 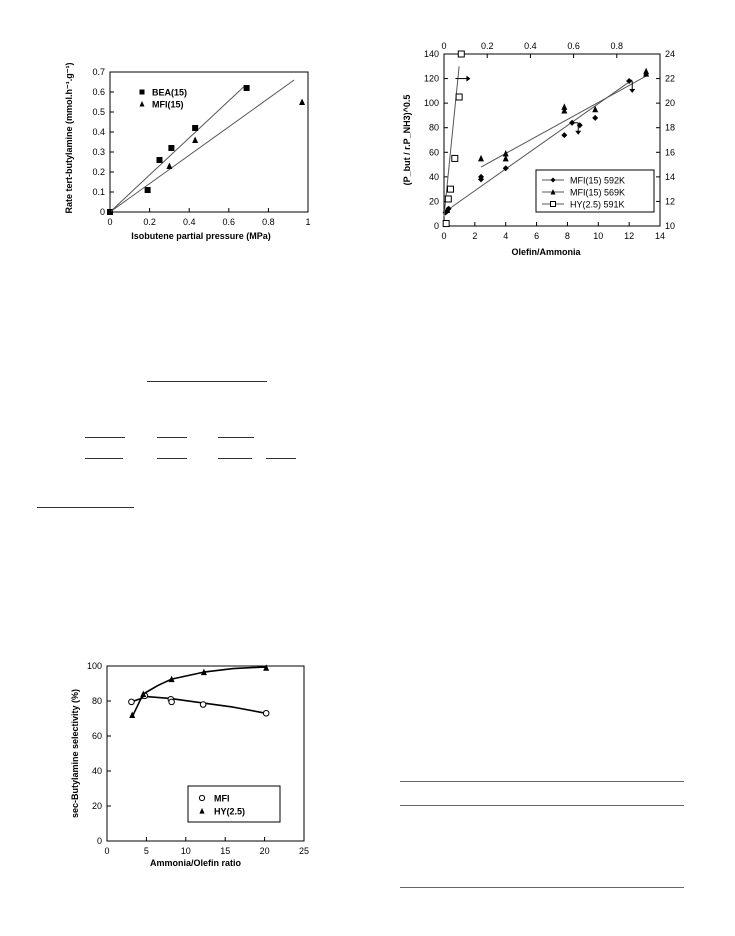 I want to click on y2-tick-label: 12, so click(x=670, y=201).